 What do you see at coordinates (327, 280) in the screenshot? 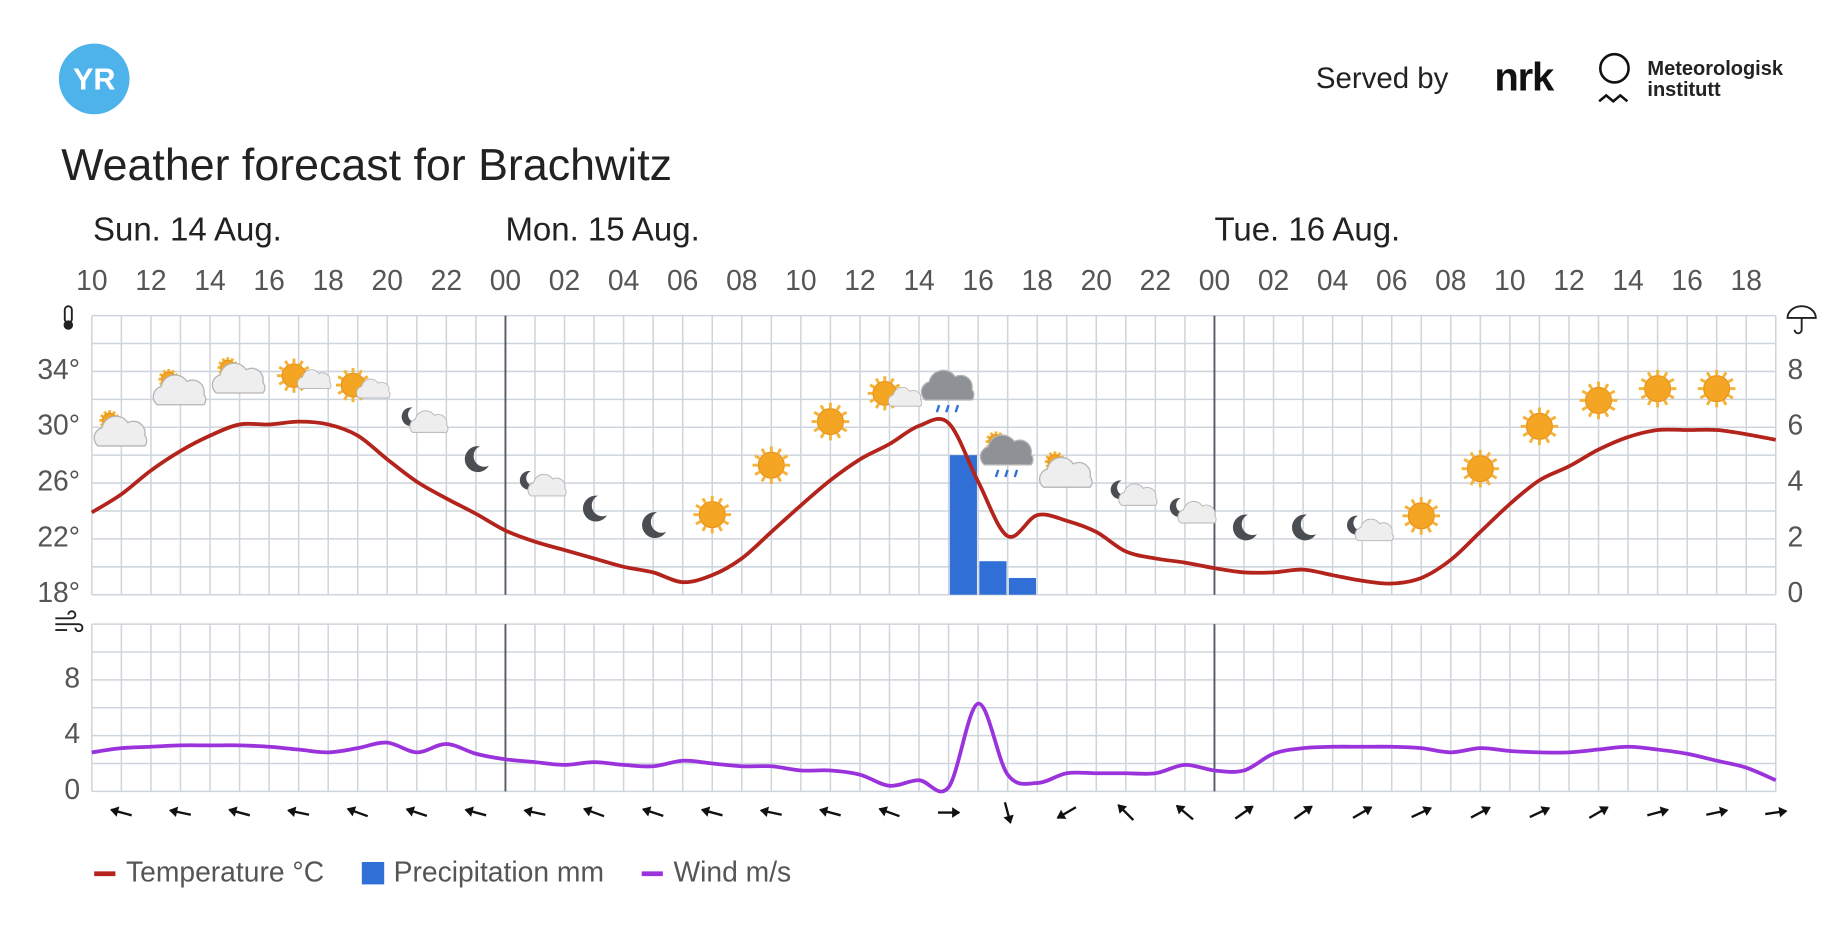
I see `hour-label: 18` at bounding box center [327, 280].